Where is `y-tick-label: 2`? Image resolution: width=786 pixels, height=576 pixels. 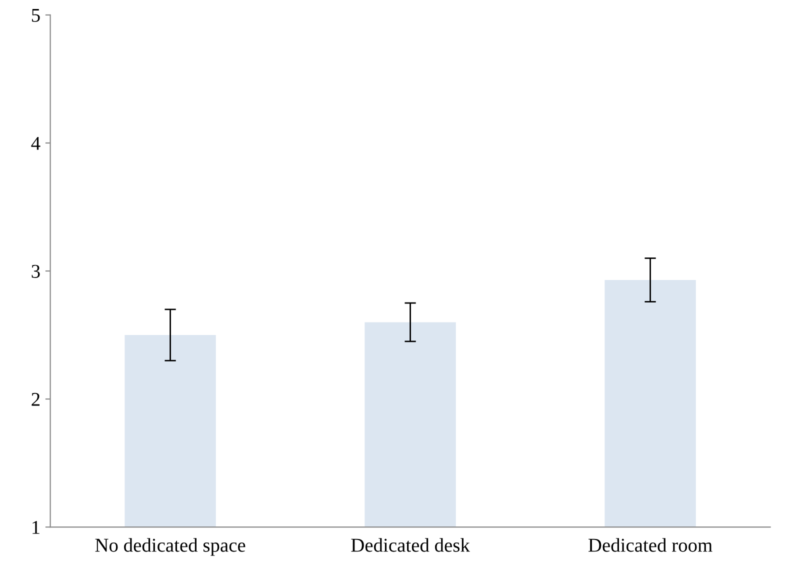
y-tick-label: 2 is located at coordinates (36, 399).